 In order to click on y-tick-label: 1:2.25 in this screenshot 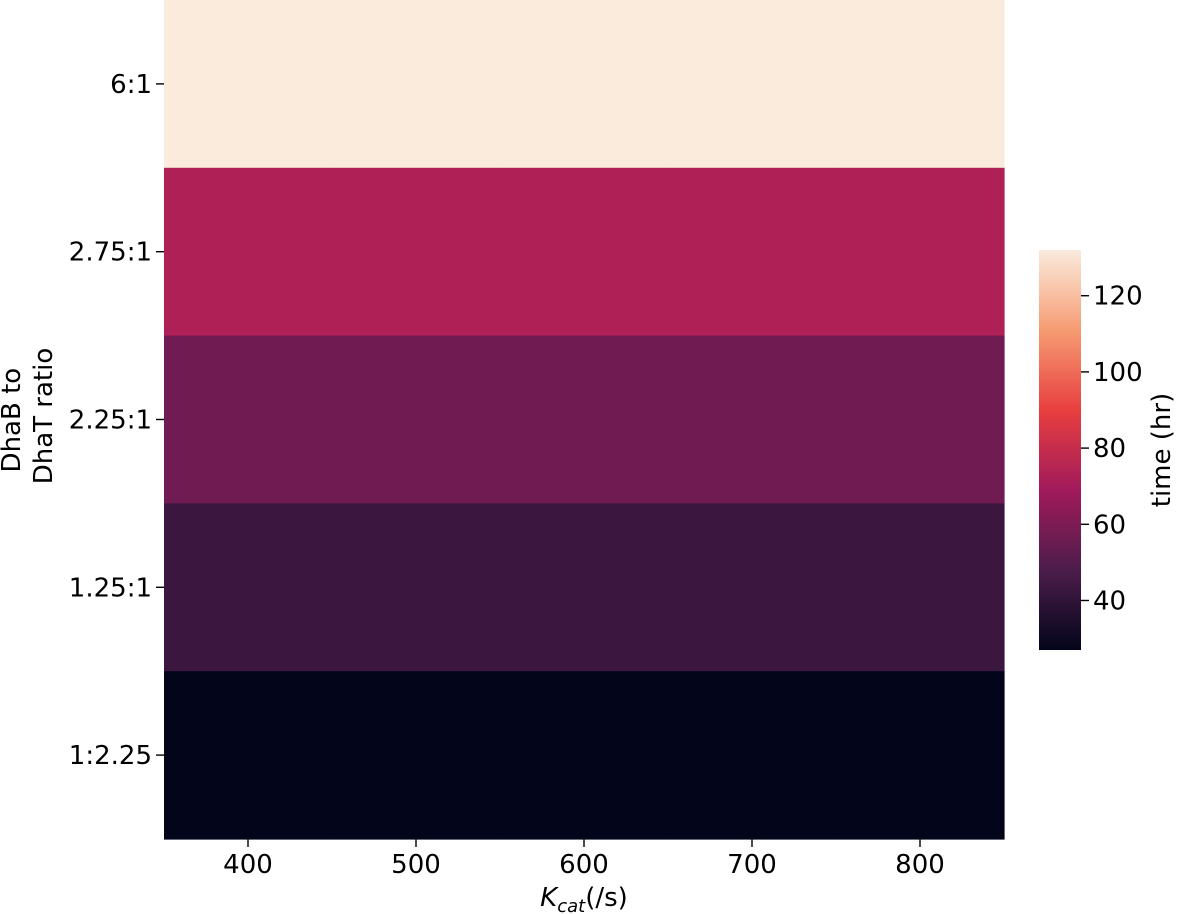, I will do `click(110, 756)`.